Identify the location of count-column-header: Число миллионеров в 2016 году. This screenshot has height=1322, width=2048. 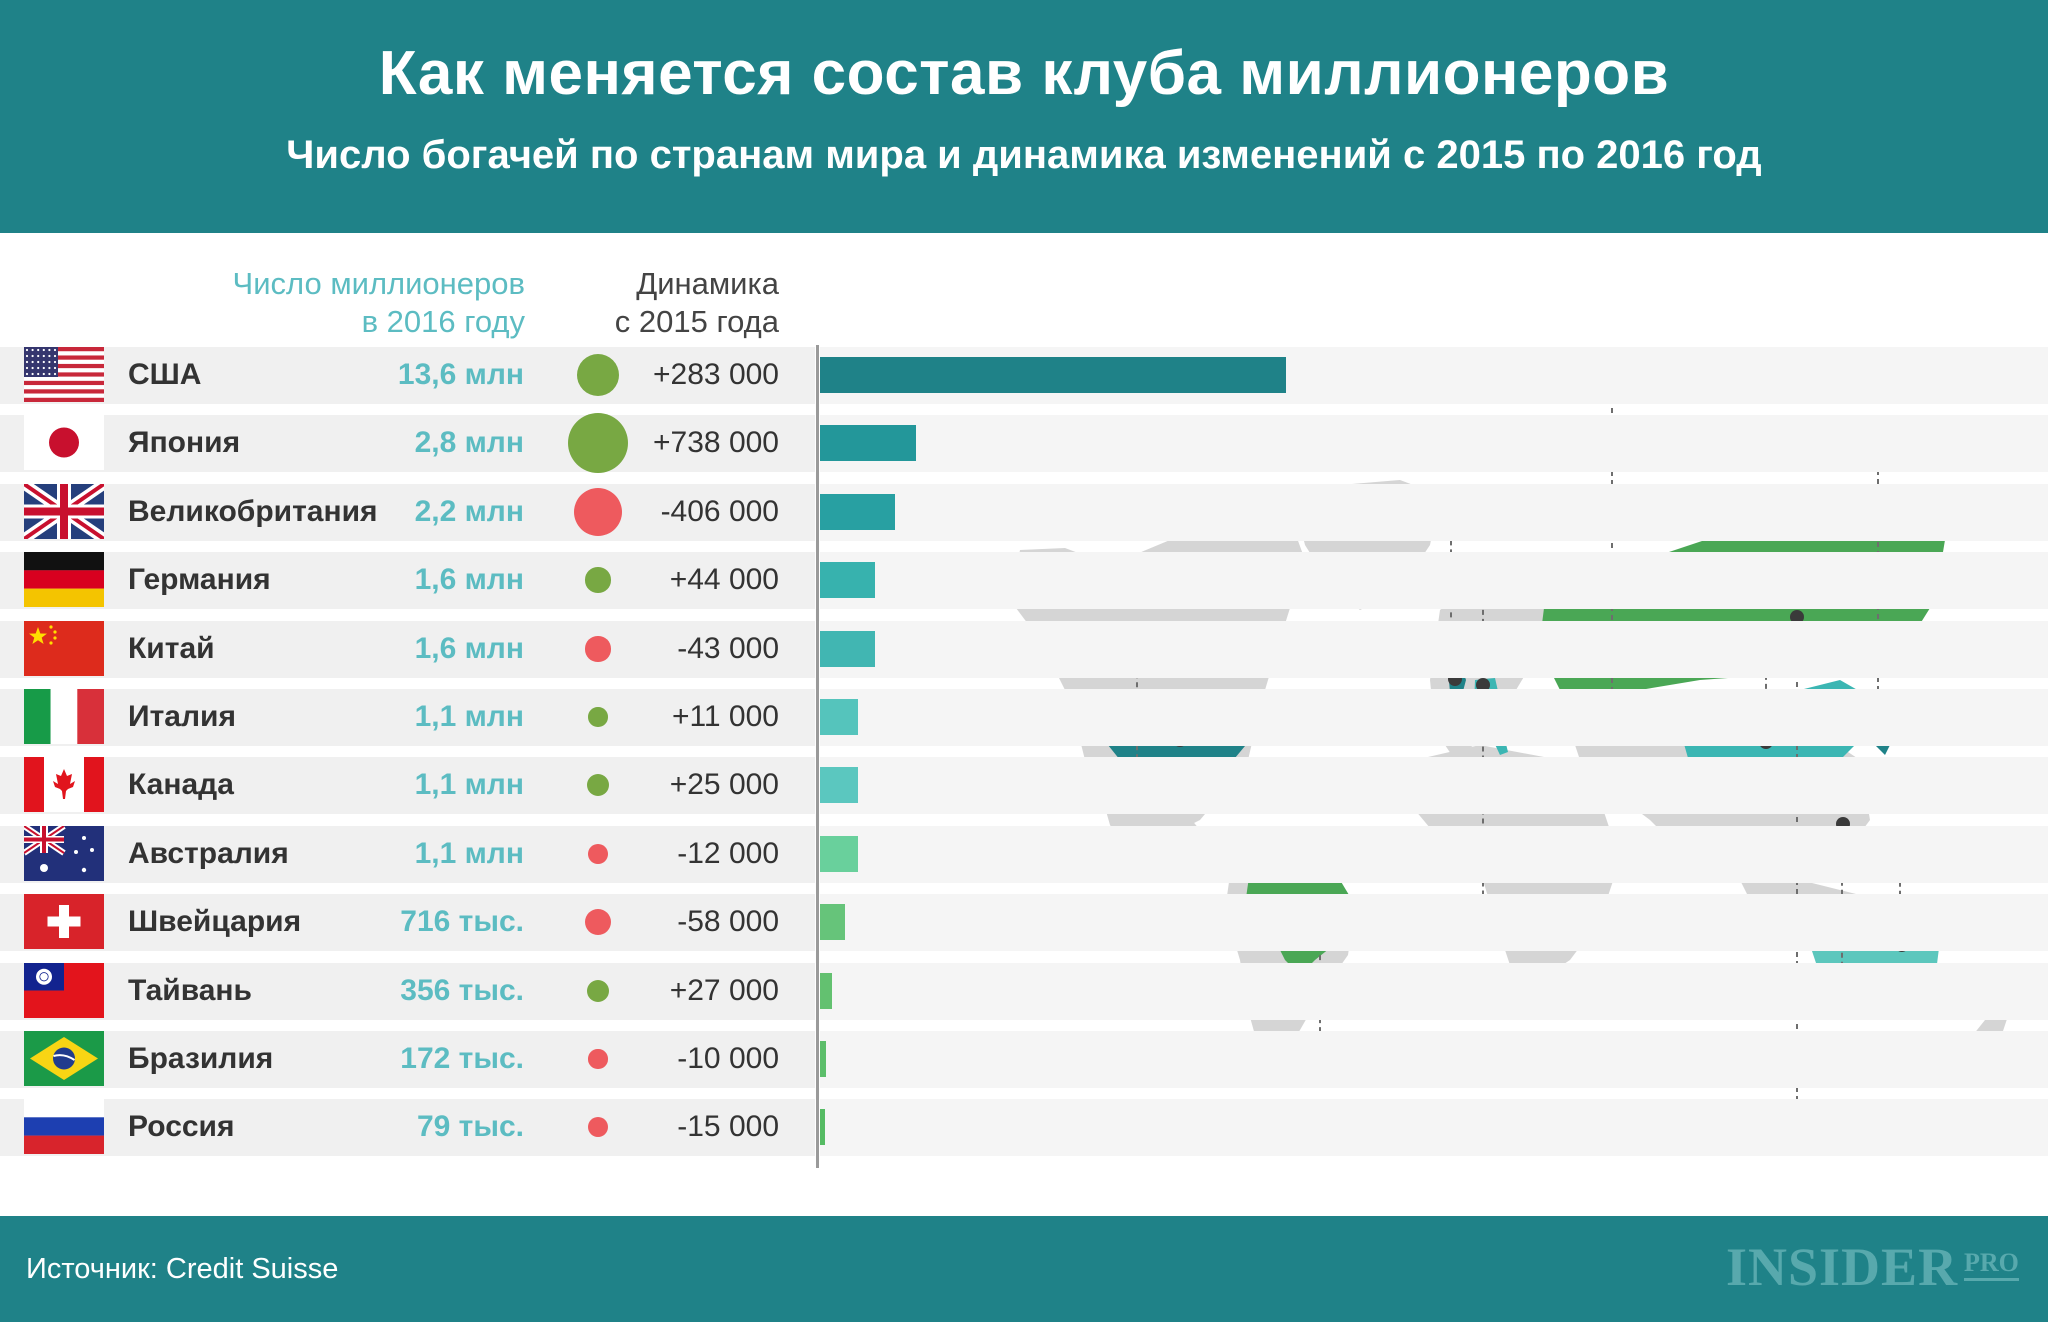
(379, 303).